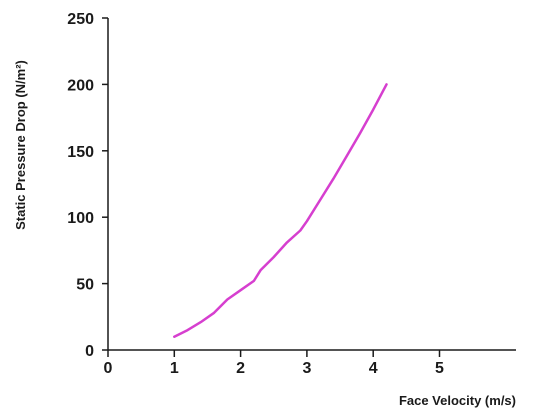  What do you see at coordinates (439, 368) in the screenshot?
I see `x-tick-label: 5` at bounding box center [439, 368].